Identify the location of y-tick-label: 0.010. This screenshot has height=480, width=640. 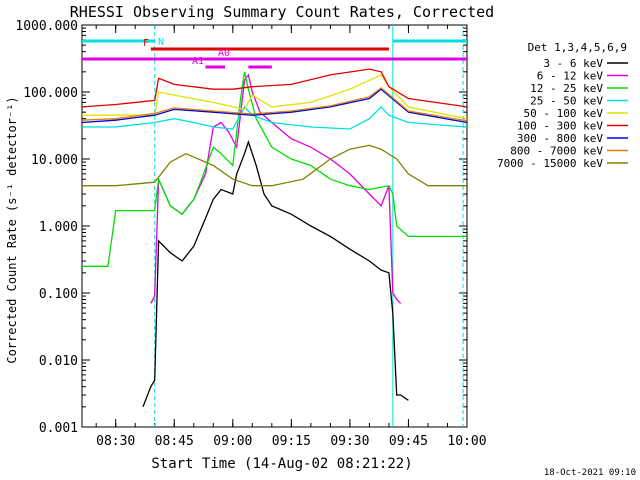
(58, 361).